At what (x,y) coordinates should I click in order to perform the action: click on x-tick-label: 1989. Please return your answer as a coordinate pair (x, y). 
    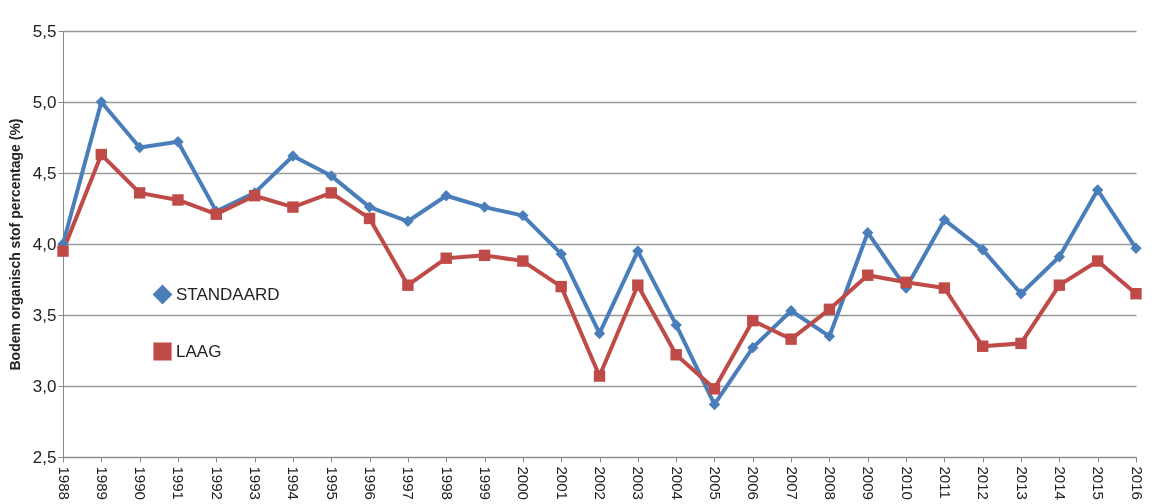
    Looking at the image, I should click on (102, 483).